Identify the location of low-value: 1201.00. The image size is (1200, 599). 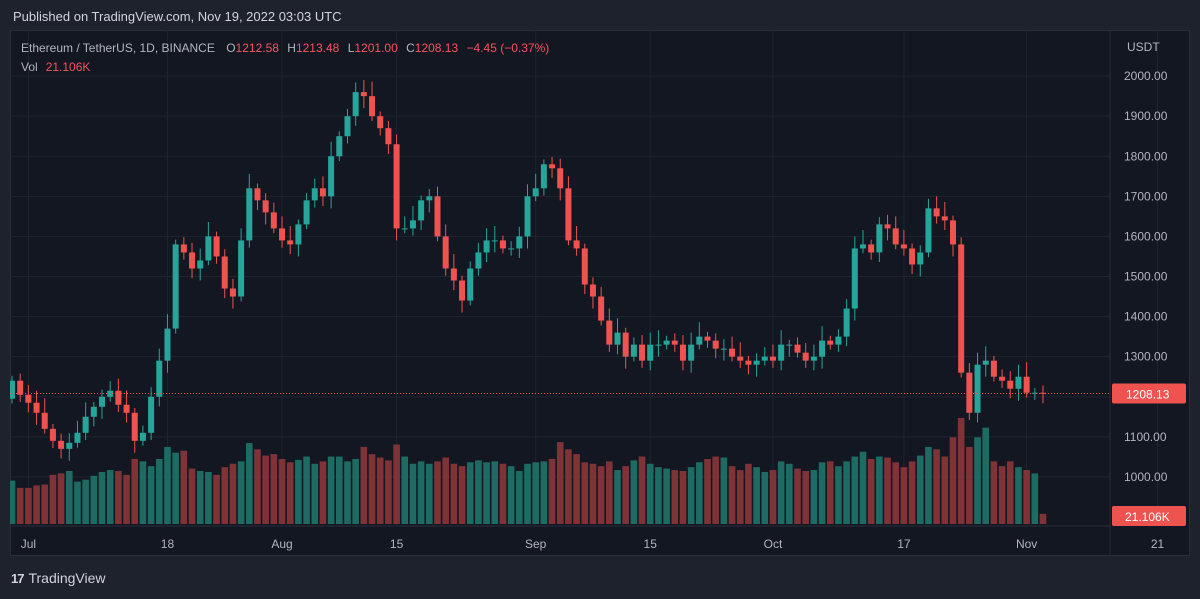
(376, 48).